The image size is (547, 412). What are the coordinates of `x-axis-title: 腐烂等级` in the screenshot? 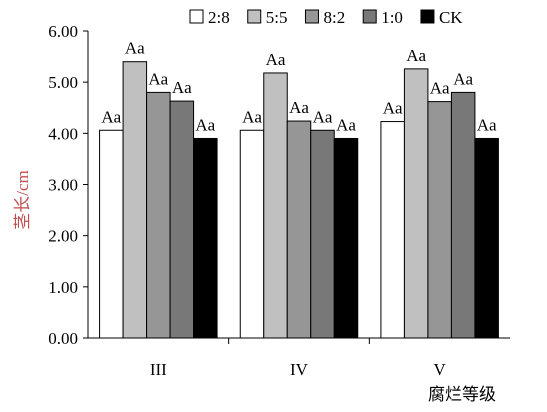 It's located at (462, 394).